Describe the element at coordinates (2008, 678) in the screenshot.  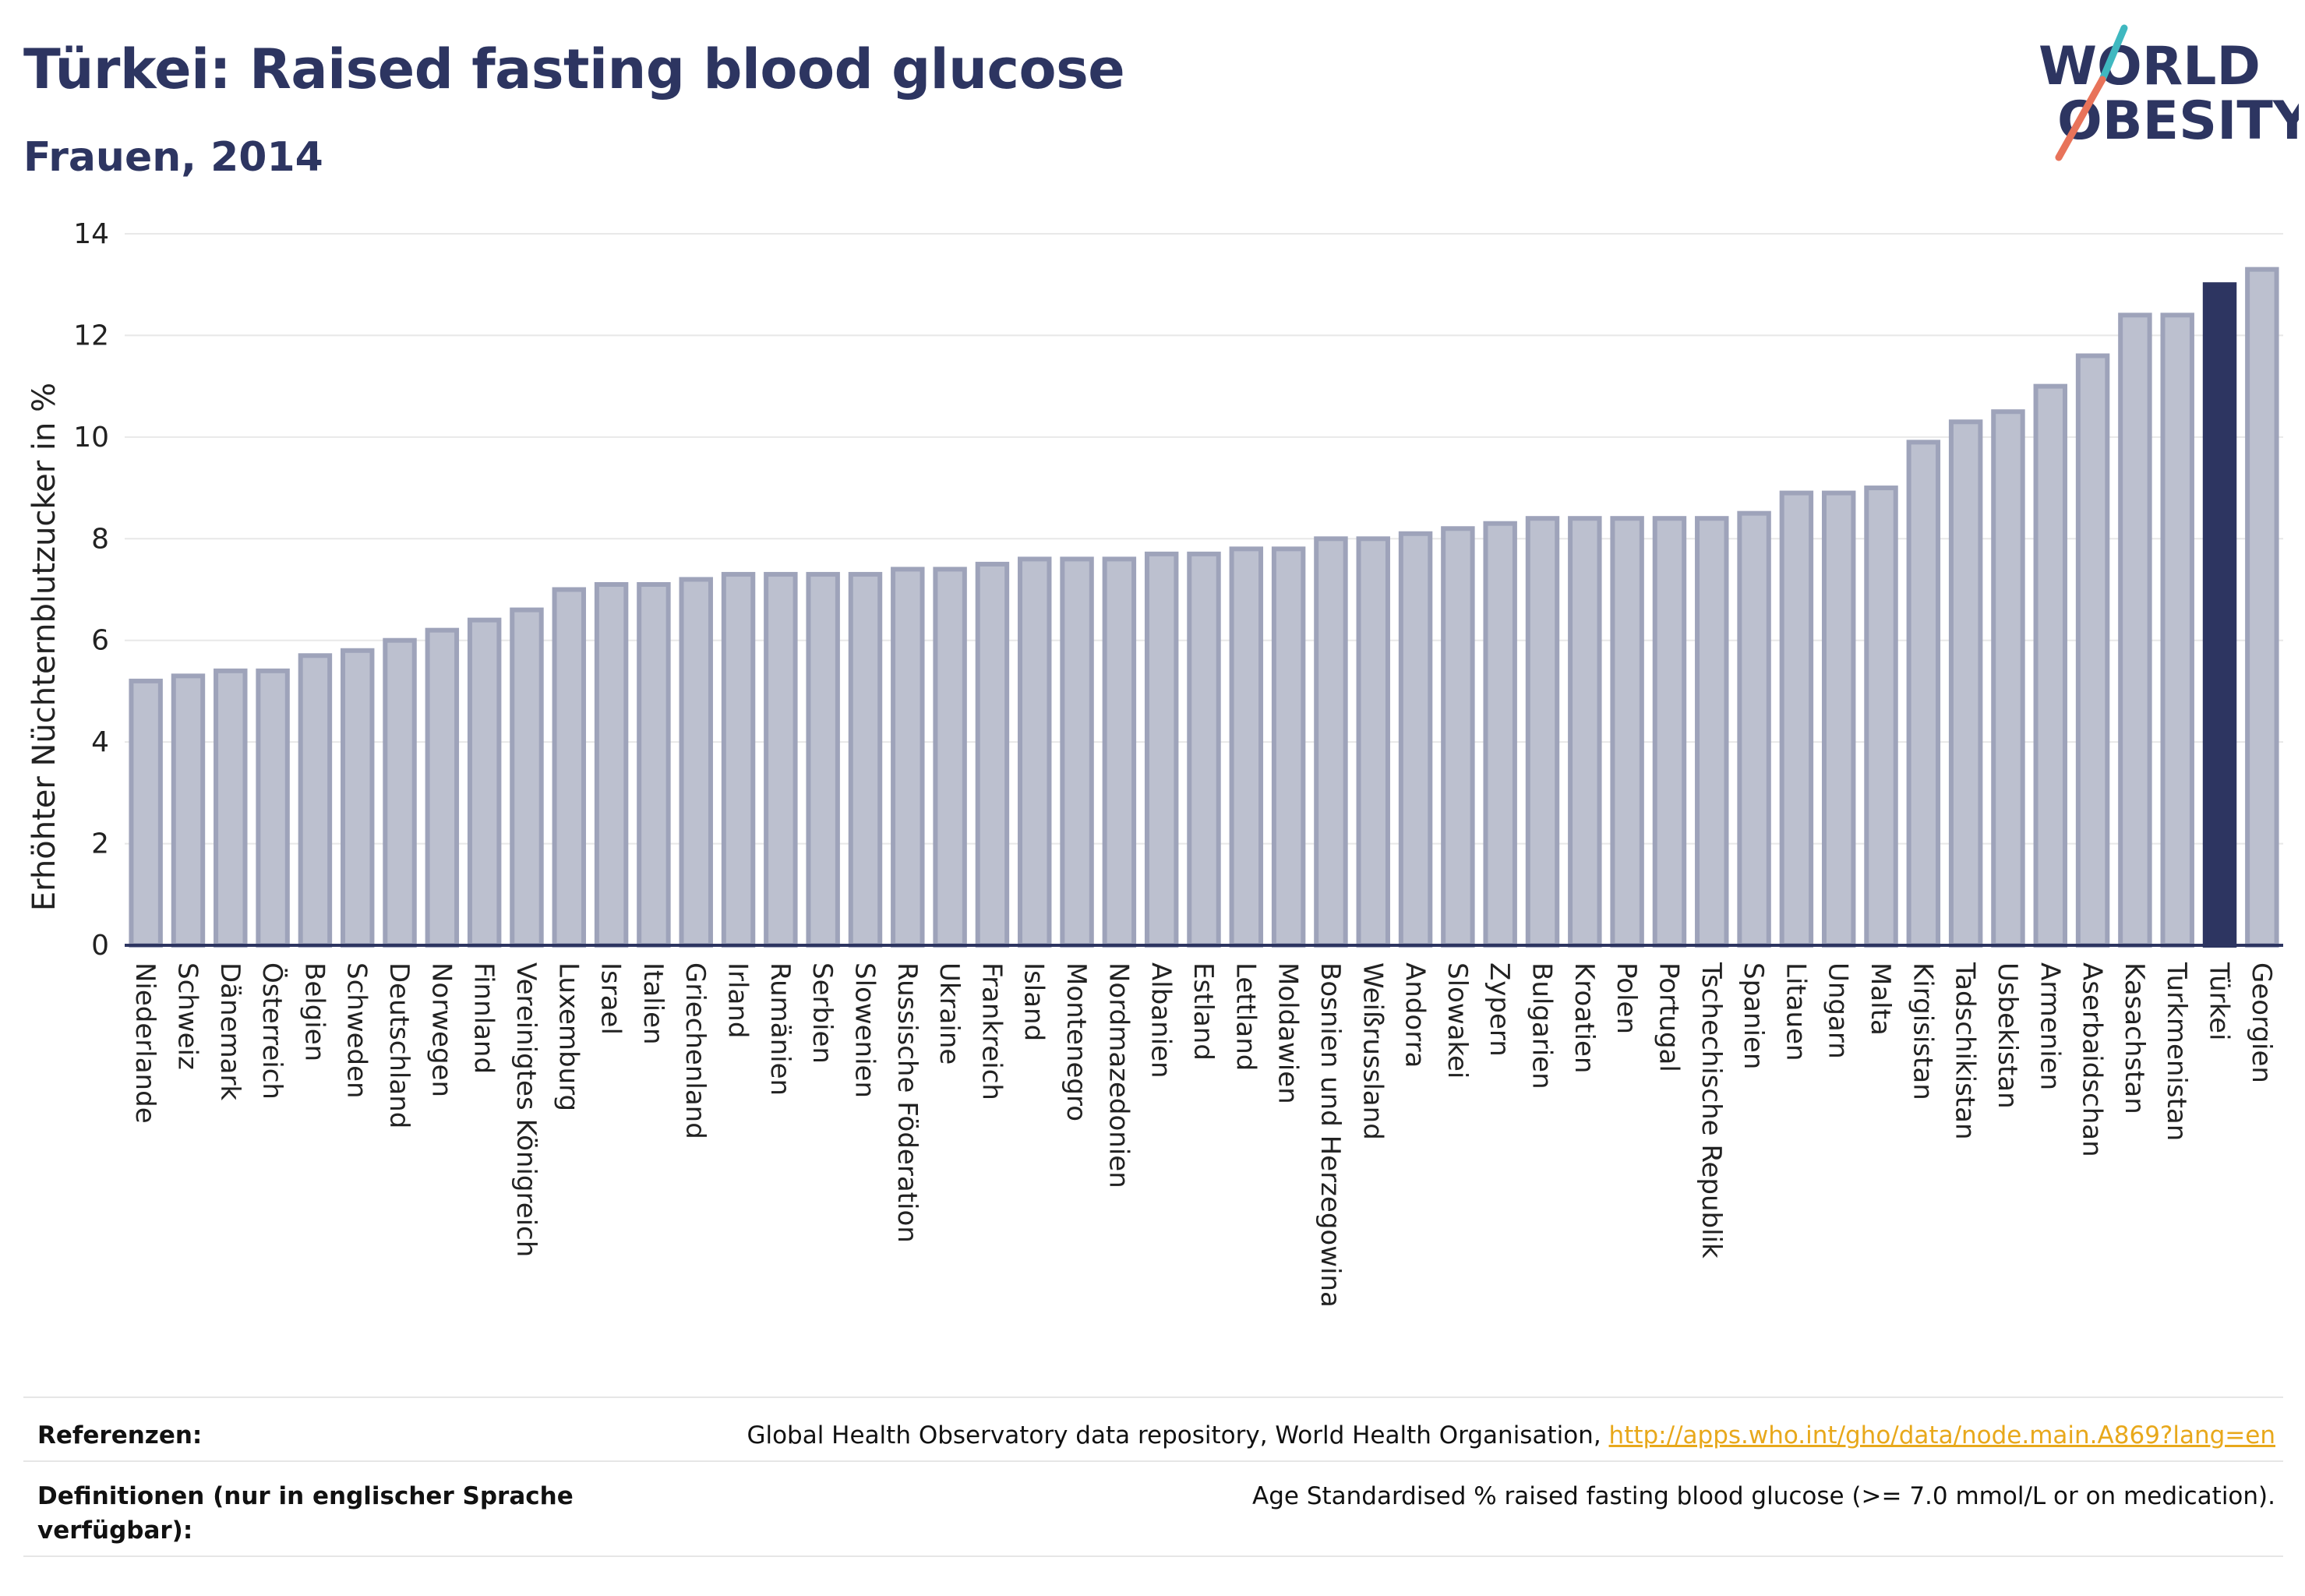
I see `bar-usbekistan` at that location.